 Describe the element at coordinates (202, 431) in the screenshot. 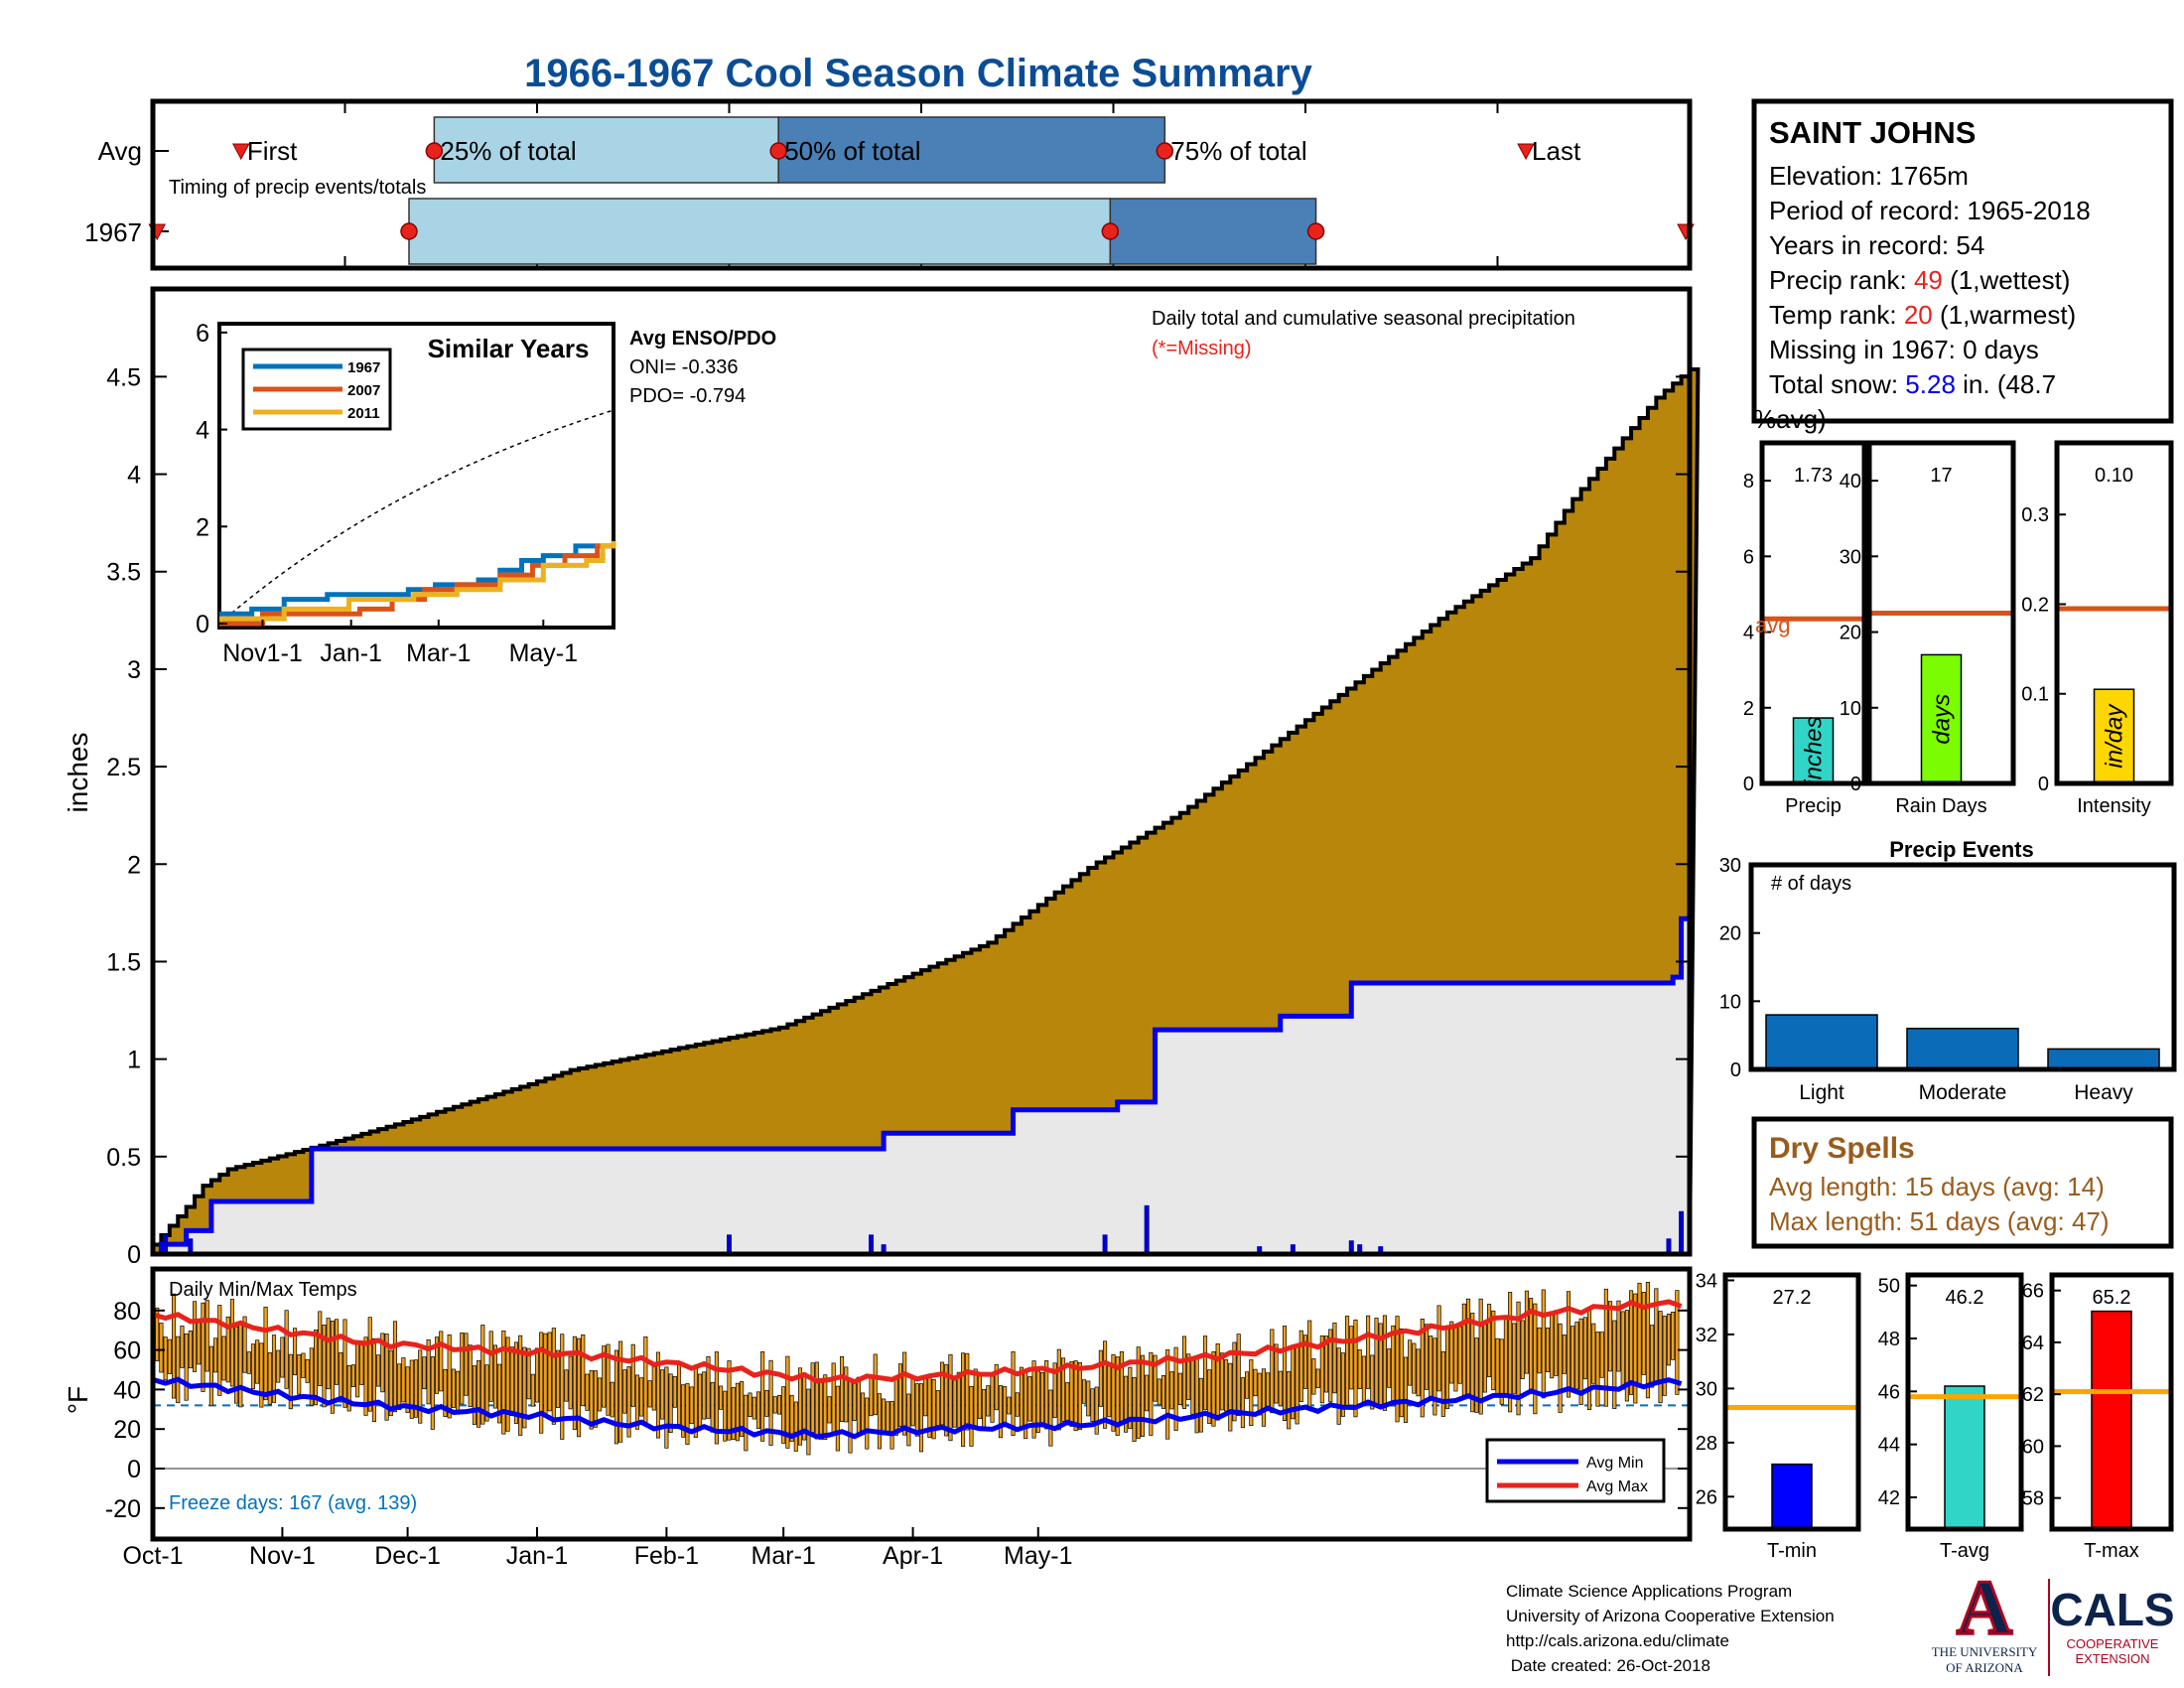

I see `inset-ytick-label: 4` at that location.